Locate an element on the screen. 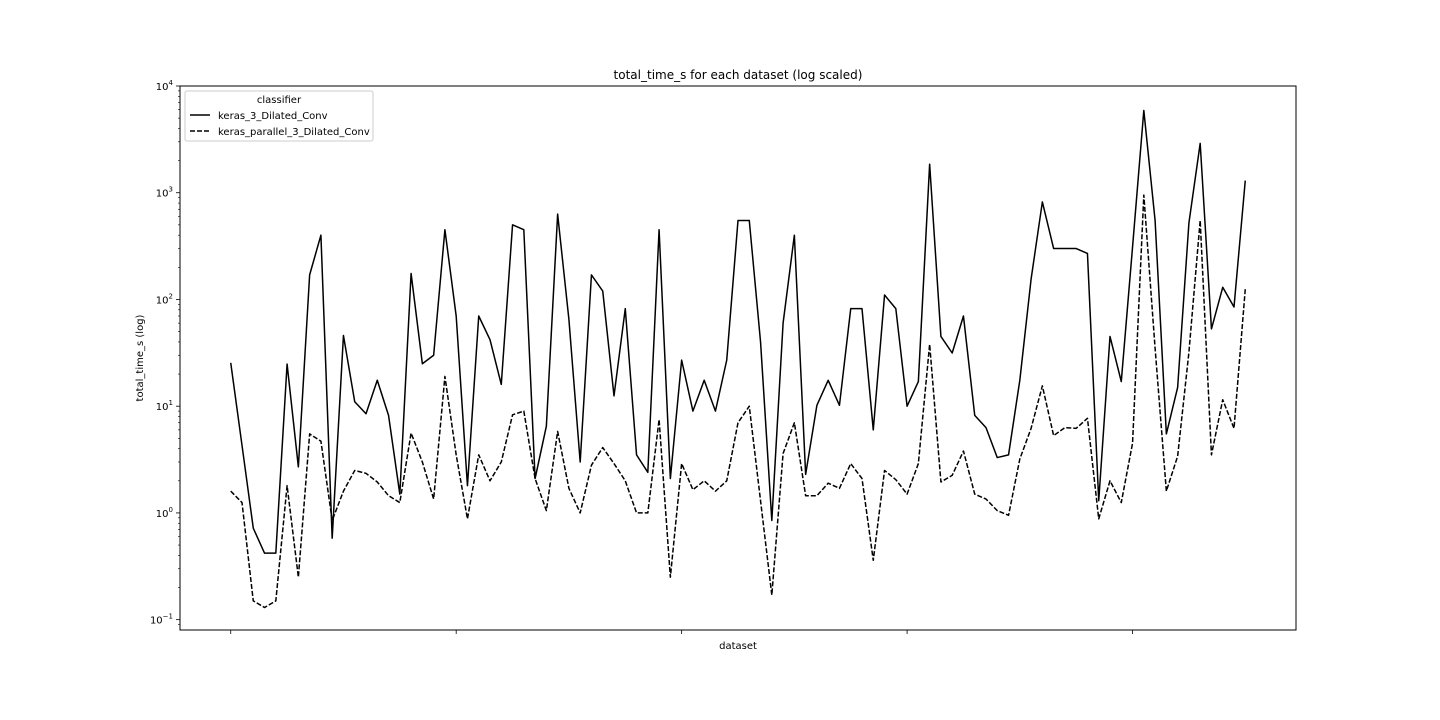 Image resolution: width=1440 pixels, height=720 pixels. y-axis-ticks: 10⁻¹ 10⁰ 10¹ 10² 10³ 10⁴ is located at coordinates (165, 353).